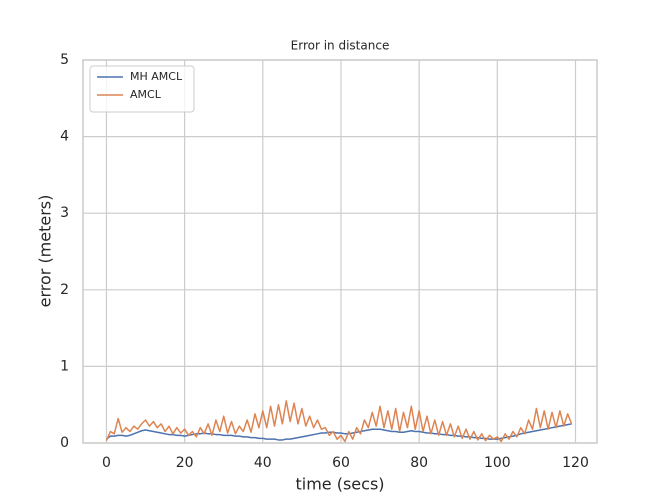  I want to click on y-tick-label: 4, so click(64, 137).